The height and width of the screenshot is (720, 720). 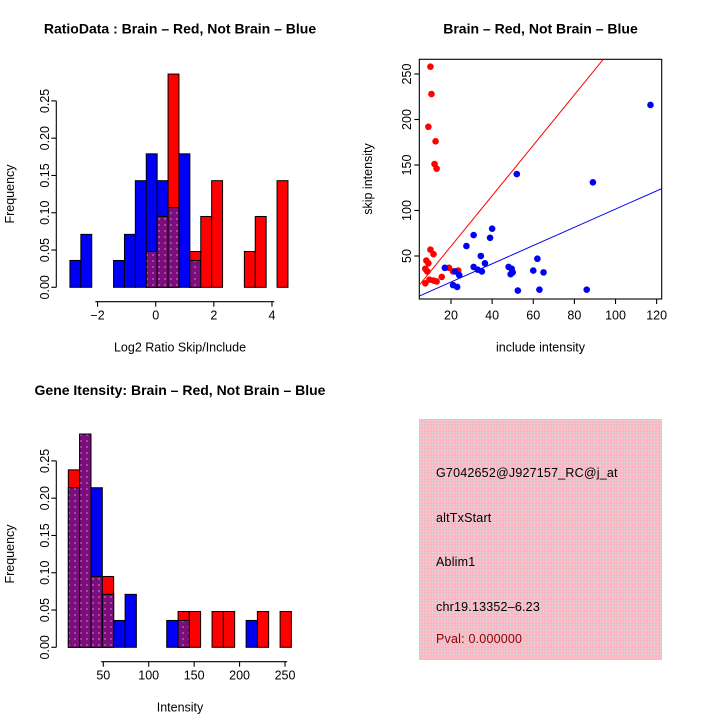 What do you see at coordinates (285, 676) in the screenshot?
I see `x-tick-label: 250` at bounding box center [285, 676].